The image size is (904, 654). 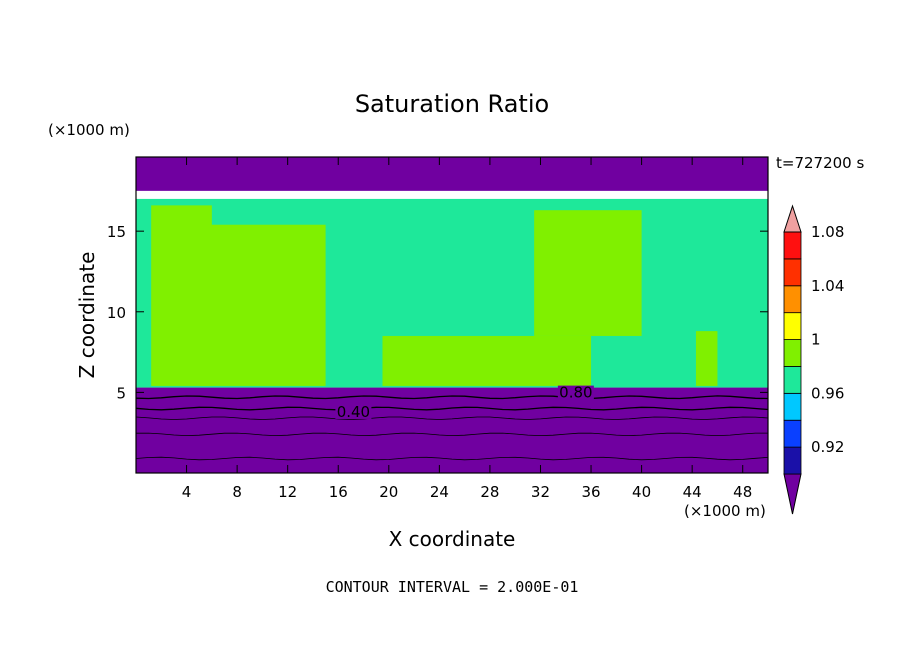 I want to click on colorbar: 0.92 0.96 1 1.04 1.08, so click(x=813, y=359).